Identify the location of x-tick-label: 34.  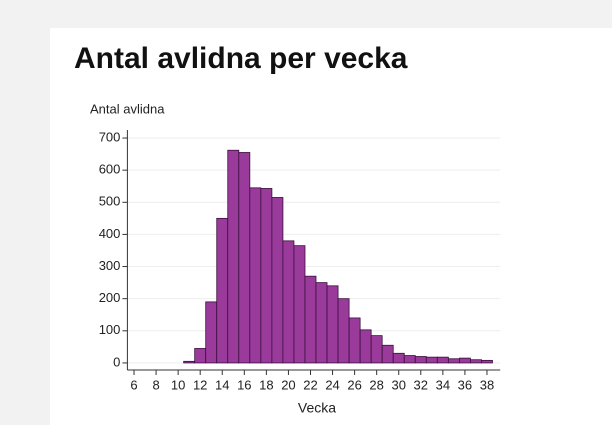
(443, 384).